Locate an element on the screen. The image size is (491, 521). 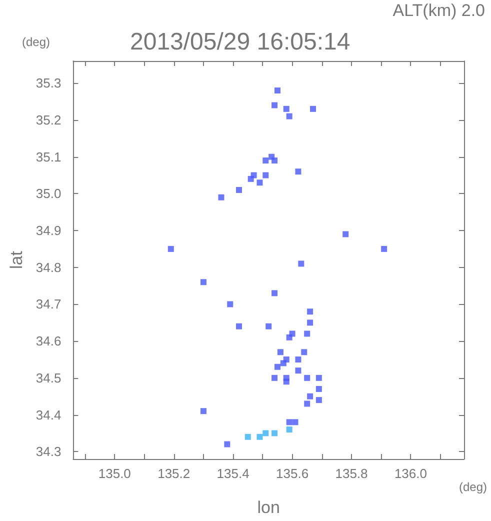
y-tick-label: 35.2 is located at coordinates (49, 120).